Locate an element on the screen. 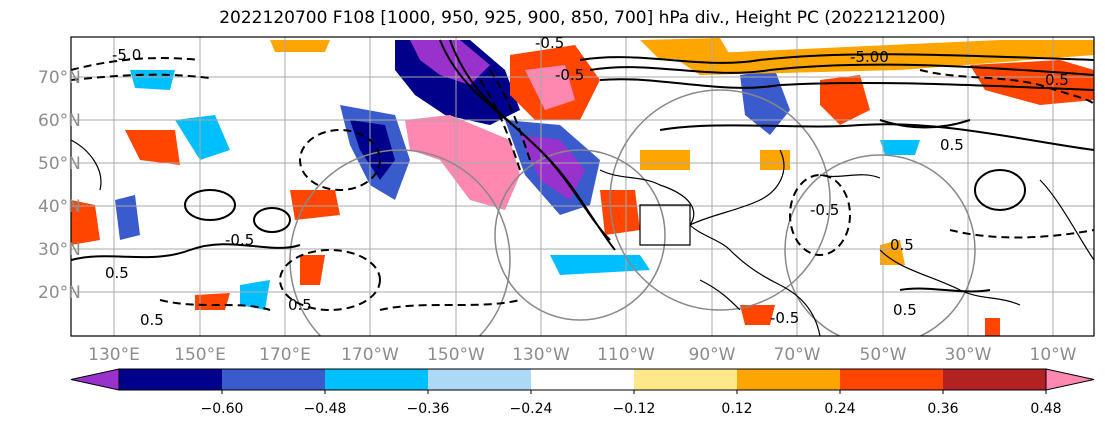 Image resolution: width=1105 pixels, height=429 pixels. lat-label: 70°N is located at coordinates (59, 78).